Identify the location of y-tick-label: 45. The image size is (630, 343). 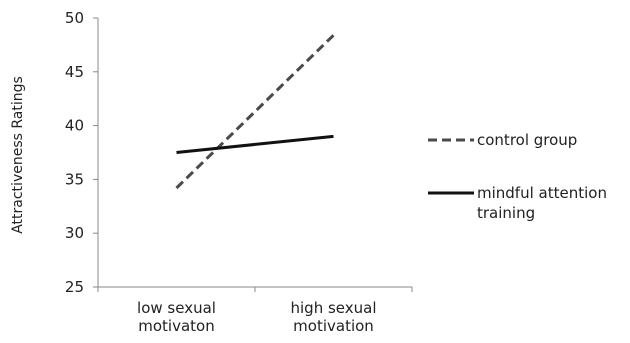
(74, 72).